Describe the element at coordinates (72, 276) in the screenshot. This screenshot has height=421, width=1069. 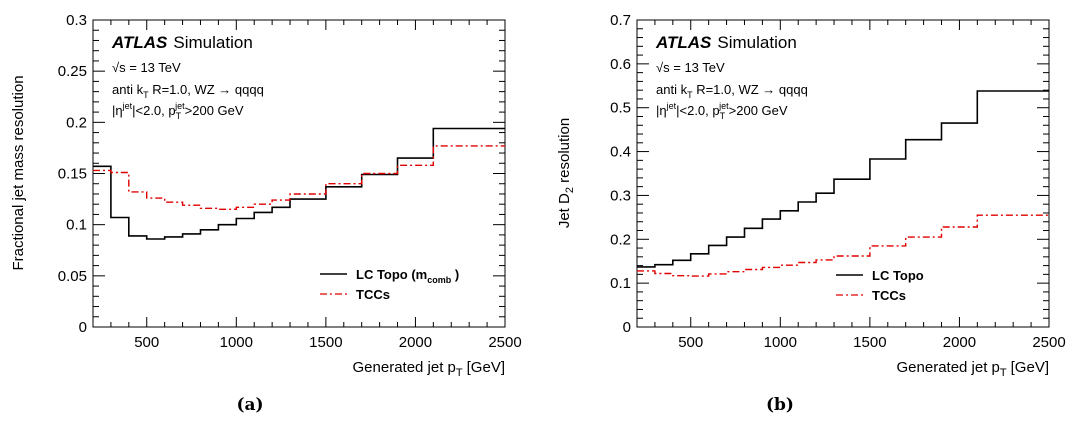
I see `y-tick-label-a: 0.05` at that location.